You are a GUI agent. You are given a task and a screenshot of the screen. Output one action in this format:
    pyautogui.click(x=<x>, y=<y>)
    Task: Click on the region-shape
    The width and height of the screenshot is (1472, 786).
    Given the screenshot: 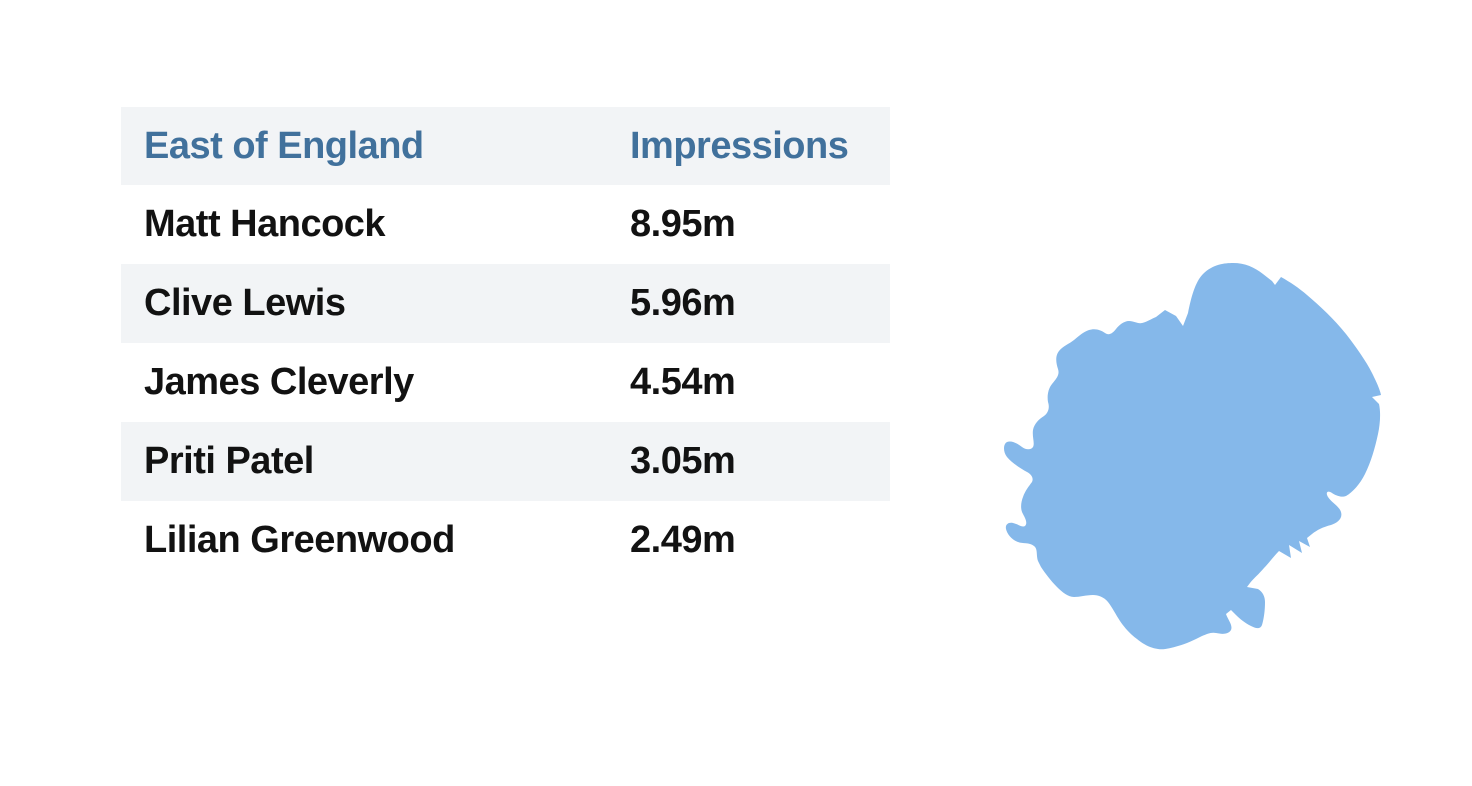 What is the action you would take?
    pyautogui.click(x=1192, y=456)
    